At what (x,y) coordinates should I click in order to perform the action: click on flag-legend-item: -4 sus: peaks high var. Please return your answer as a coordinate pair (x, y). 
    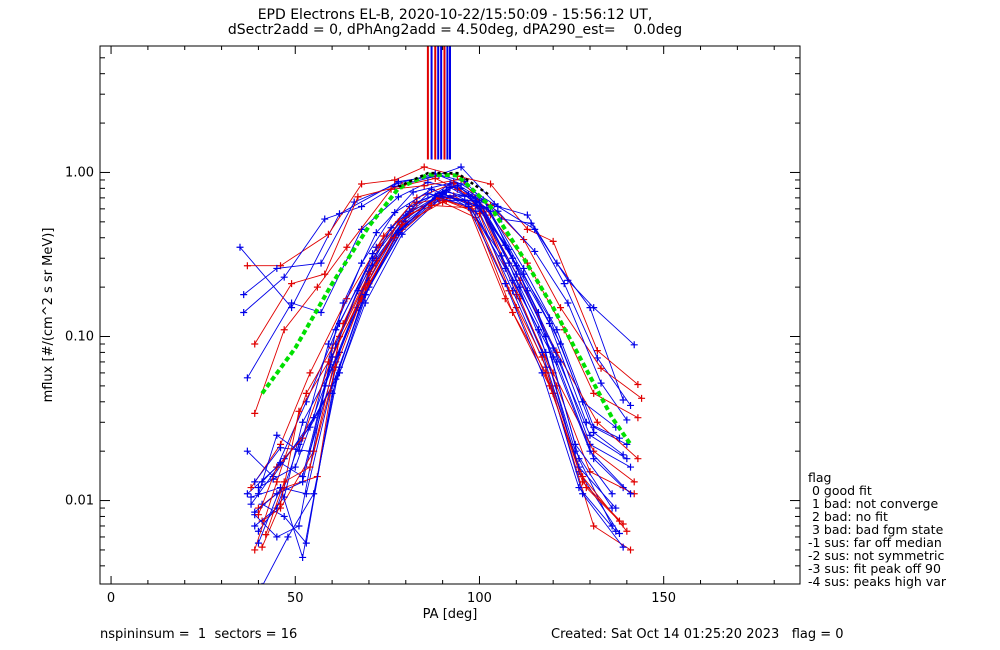
    Looking at the image, I should click on (877, 581).